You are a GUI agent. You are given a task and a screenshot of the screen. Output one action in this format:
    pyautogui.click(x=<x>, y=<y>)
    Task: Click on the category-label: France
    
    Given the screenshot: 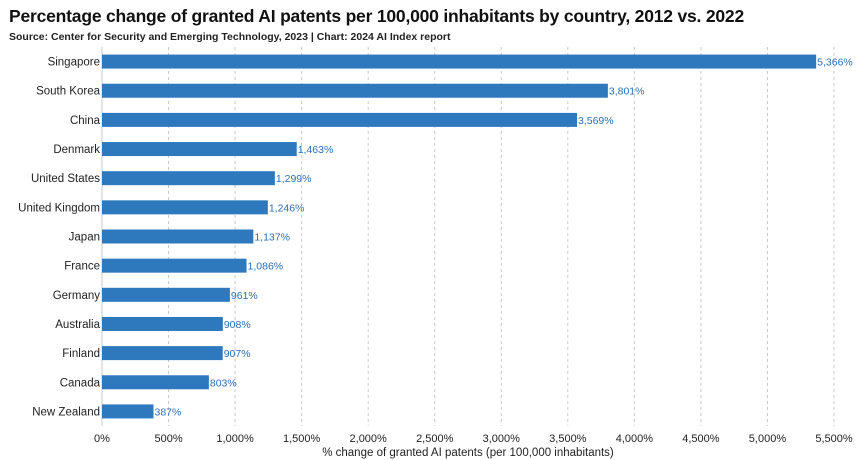 What is the action you would take?
    pyautogui.click(x=82, y=267)
    